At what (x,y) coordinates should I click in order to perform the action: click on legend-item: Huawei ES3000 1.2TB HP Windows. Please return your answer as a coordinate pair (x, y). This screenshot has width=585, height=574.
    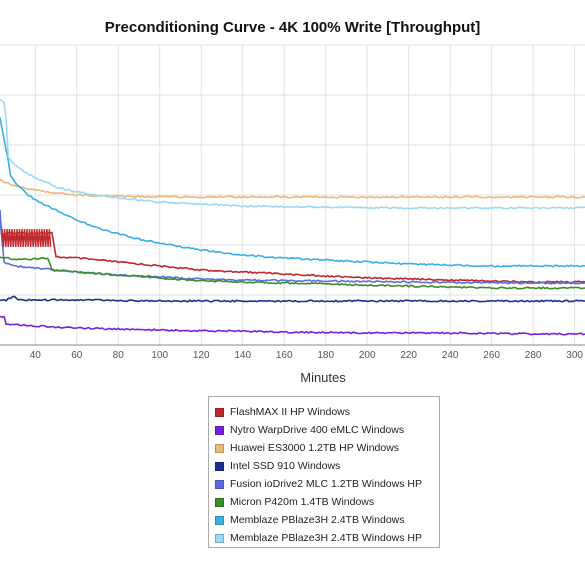
    Looking at the image, I should click on (327, 448).